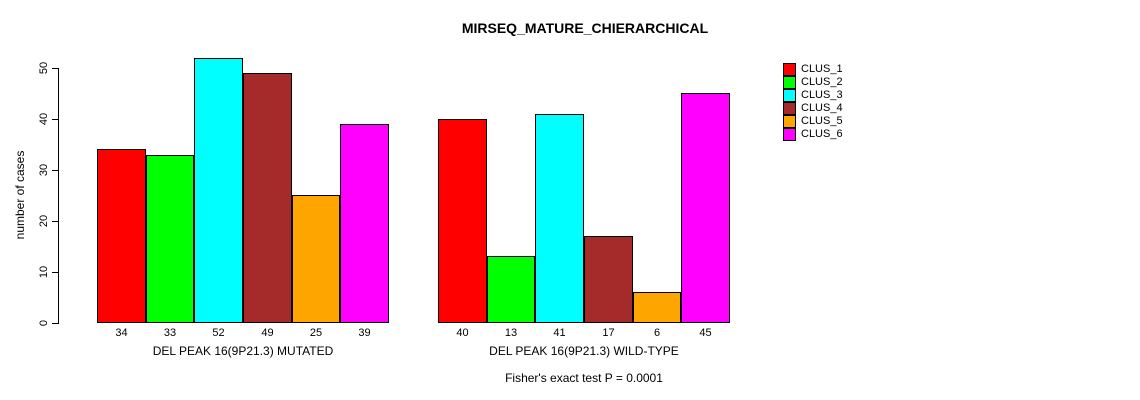  Describe the element at coordinates (44, 170) in the screenshot. I see `y-tick-label: 30` at that location.